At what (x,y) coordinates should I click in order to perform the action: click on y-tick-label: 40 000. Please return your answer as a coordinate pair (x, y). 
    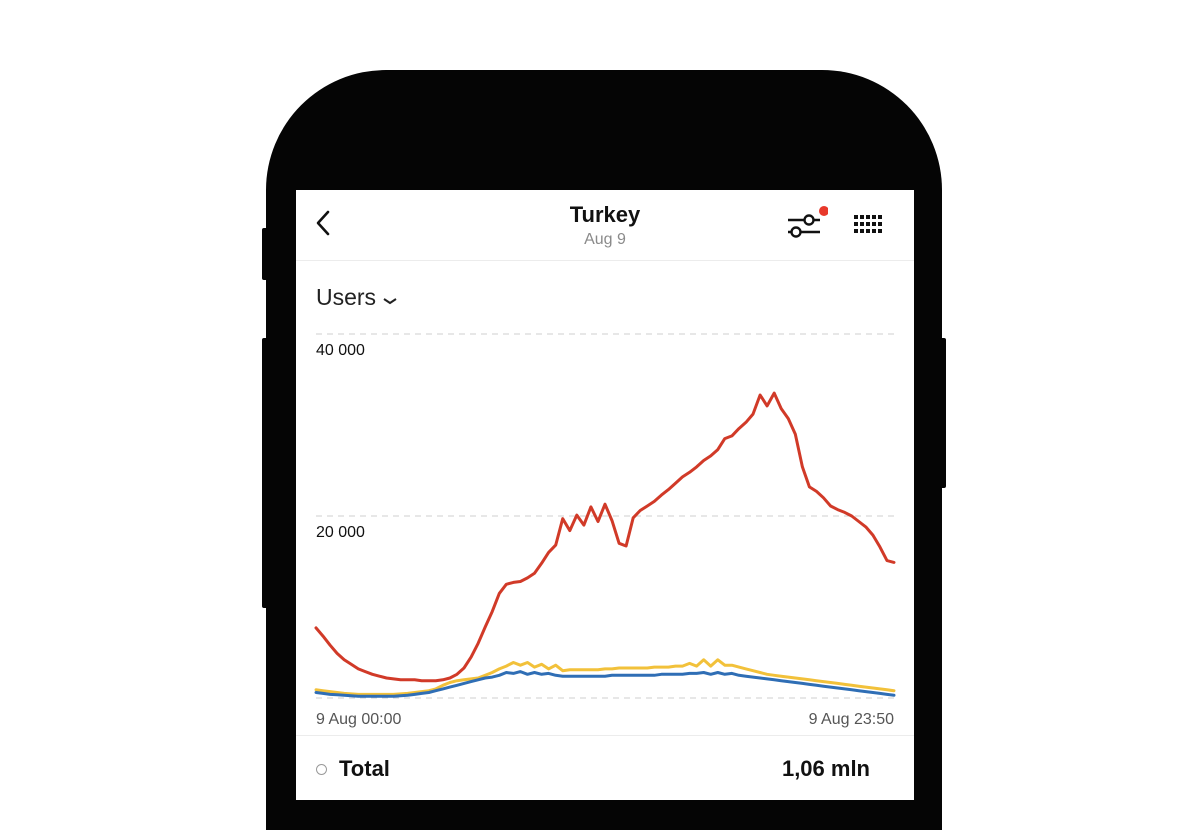
    Looking at the image, I should click on (340, 350).